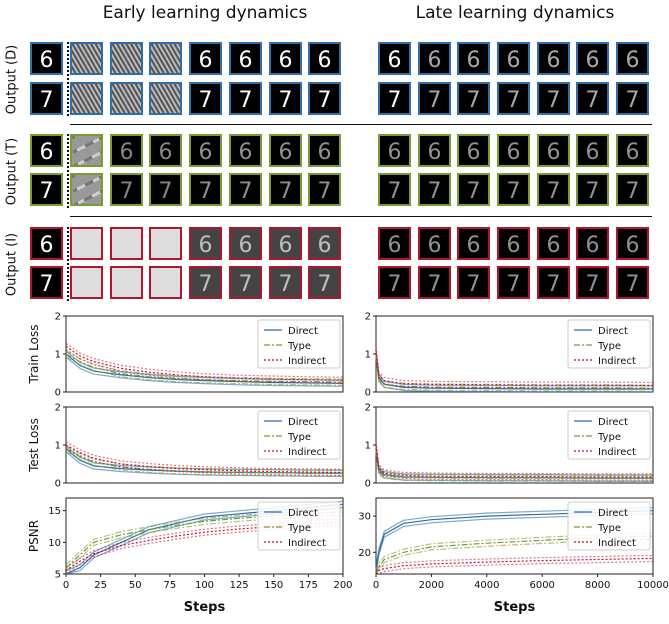 The width and height of the screenshot is (669, 624). Describe the element at coordinates (653, 585) in the screenshot. I see `x-tick-label: 10000` at that location.